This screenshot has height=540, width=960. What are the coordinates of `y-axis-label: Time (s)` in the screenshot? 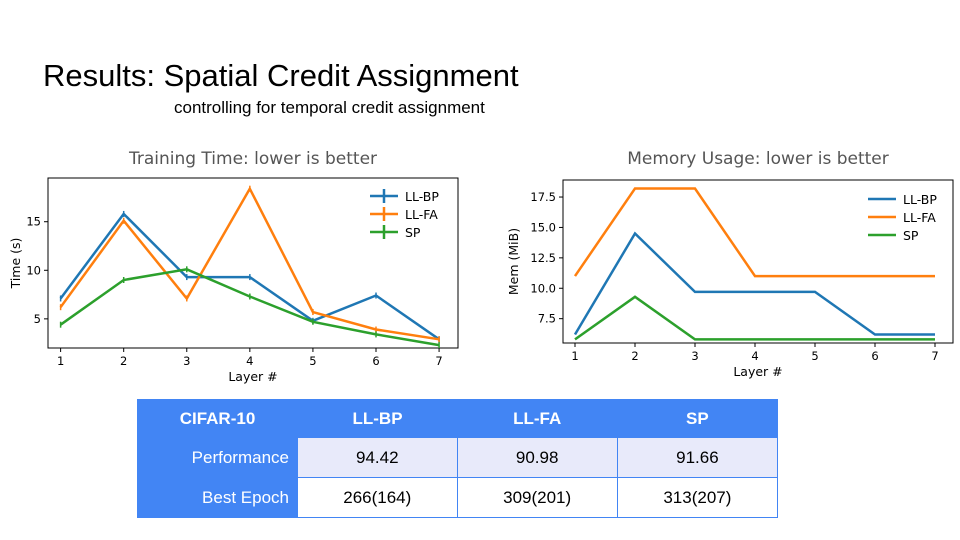 It's located at (15, 264).